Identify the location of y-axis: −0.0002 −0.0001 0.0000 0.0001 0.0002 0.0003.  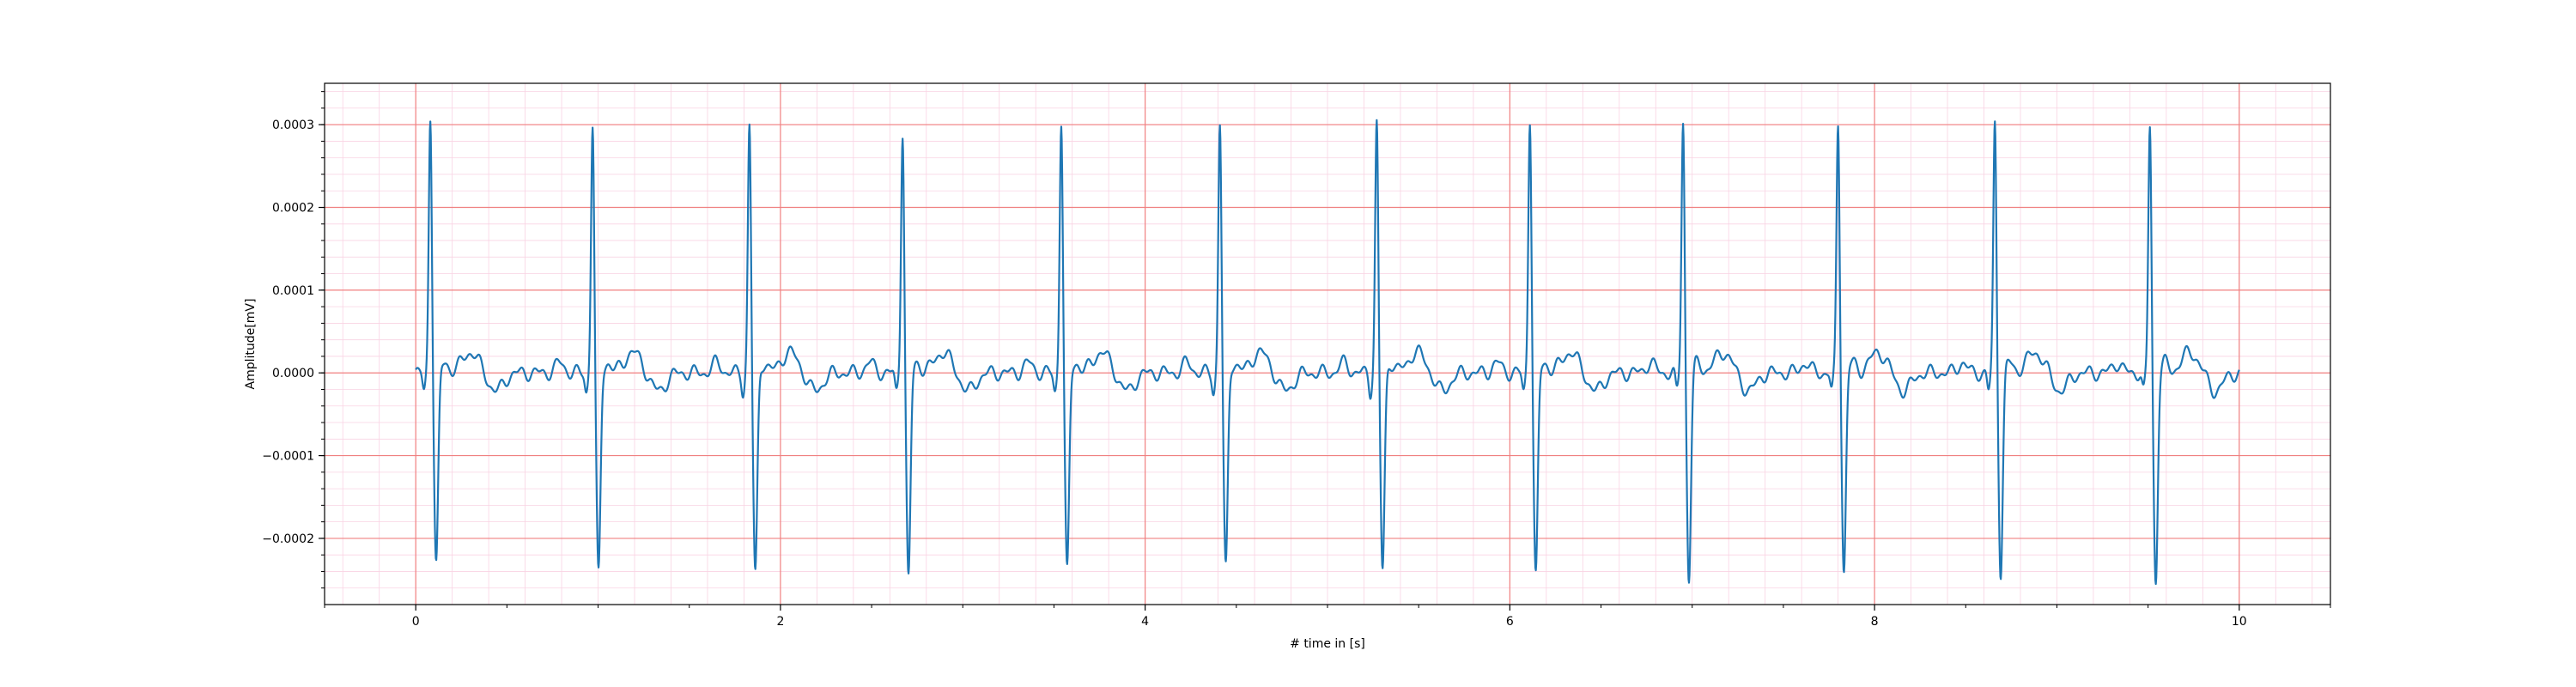
(293, 340).